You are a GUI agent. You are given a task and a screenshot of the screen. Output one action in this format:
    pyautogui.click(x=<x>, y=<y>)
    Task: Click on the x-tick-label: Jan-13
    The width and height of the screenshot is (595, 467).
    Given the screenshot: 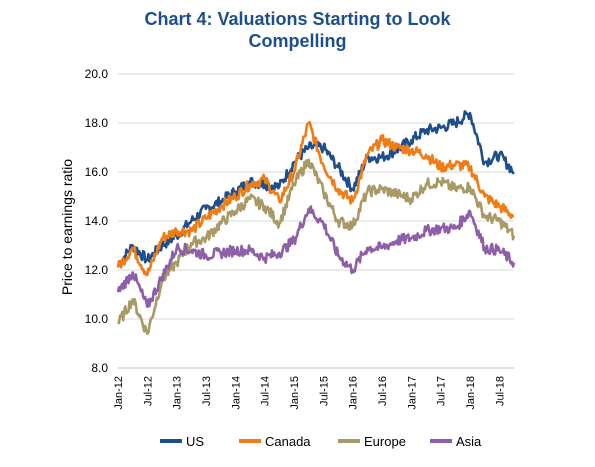 What is the action you would take?
    pyautogui.click(x=178, y=393)
    